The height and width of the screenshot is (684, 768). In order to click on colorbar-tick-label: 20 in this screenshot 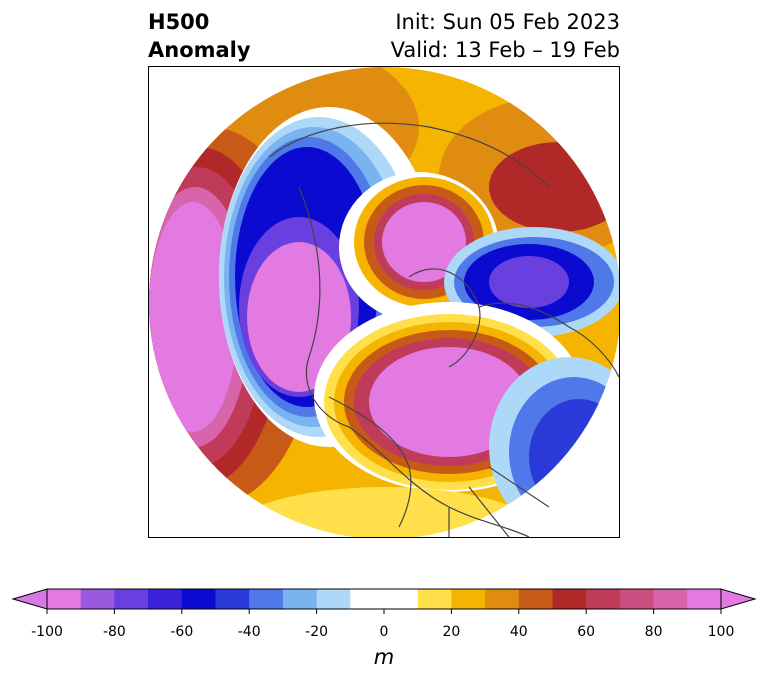, I will do `click(451, 632)`.